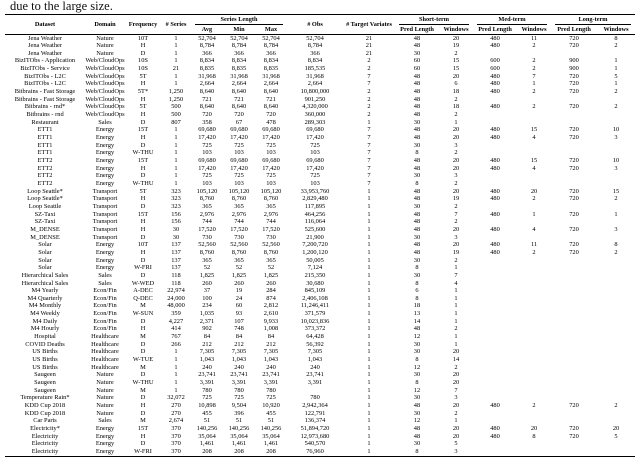 Image resolution: width=640 pixels, height=467 pixels. Describe the element at coordinates (176, 92) in the screenshot. I see `cell-num-series: 1,250` at that location.